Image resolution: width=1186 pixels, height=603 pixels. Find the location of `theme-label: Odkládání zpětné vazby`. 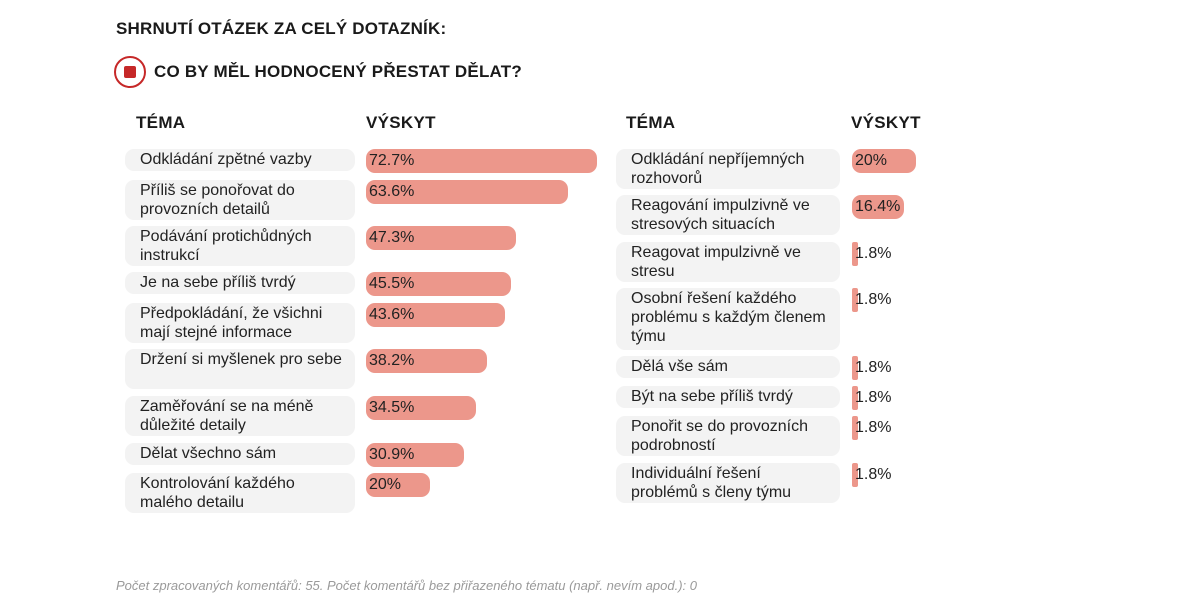

theme-label: Odkládání zpětné vazby is located at coordinates (240, 160).